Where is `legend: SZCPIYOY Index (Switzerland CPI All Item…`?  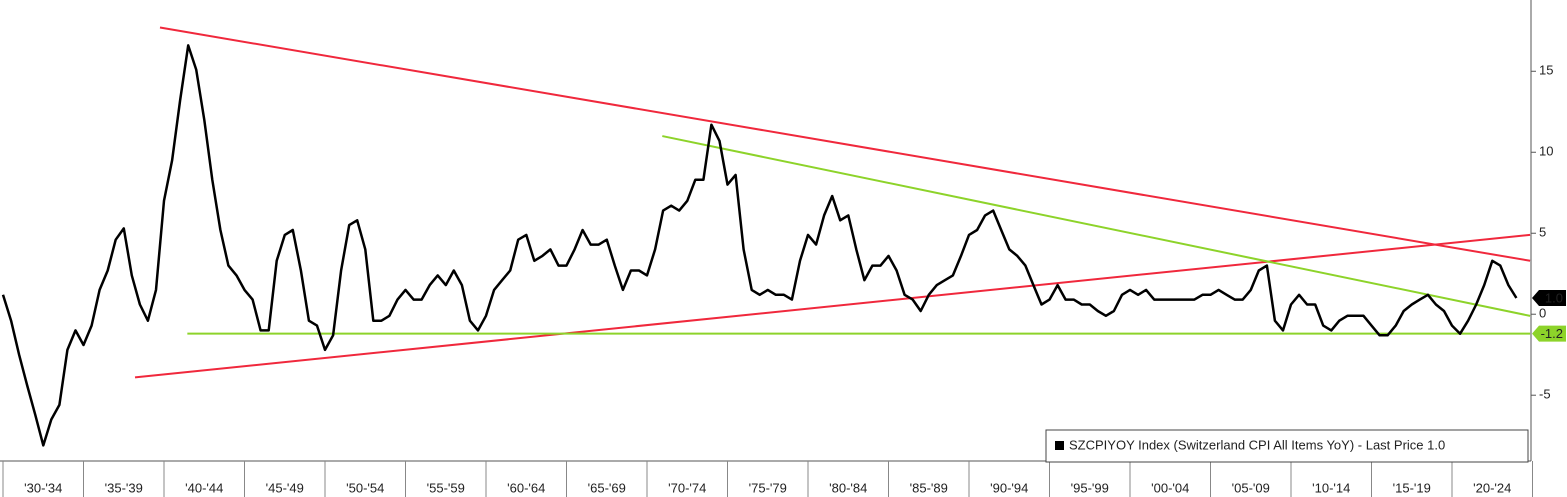 legend: SZCPIYOY Index (Switzerland CPI All Item… is located at coordinates (1287, 446).